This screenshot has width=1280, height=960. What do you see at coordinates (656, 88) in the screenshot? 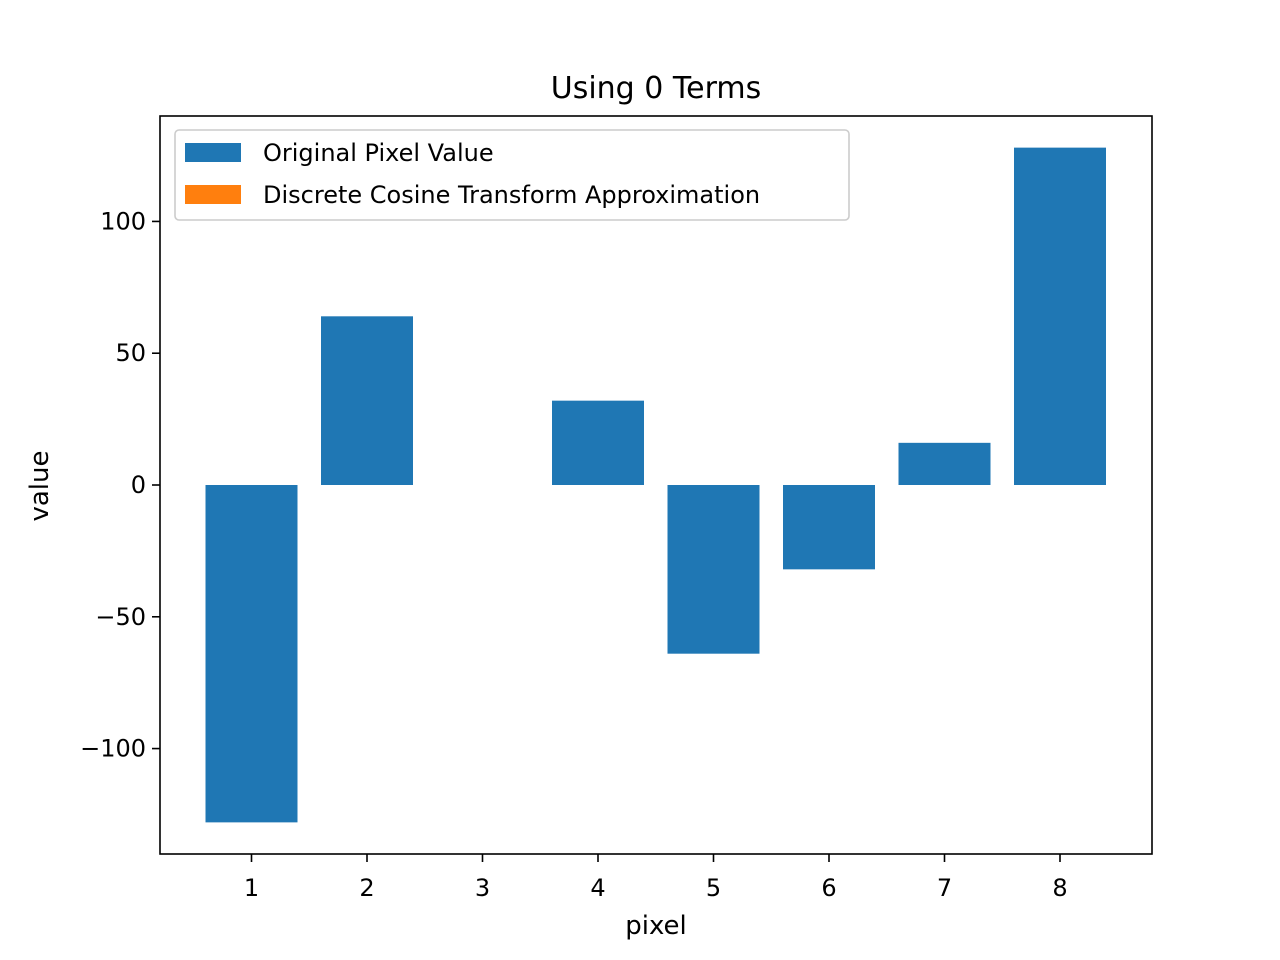
I see `chart-title: Using 0 Terms` at bounding box center [656, 88].